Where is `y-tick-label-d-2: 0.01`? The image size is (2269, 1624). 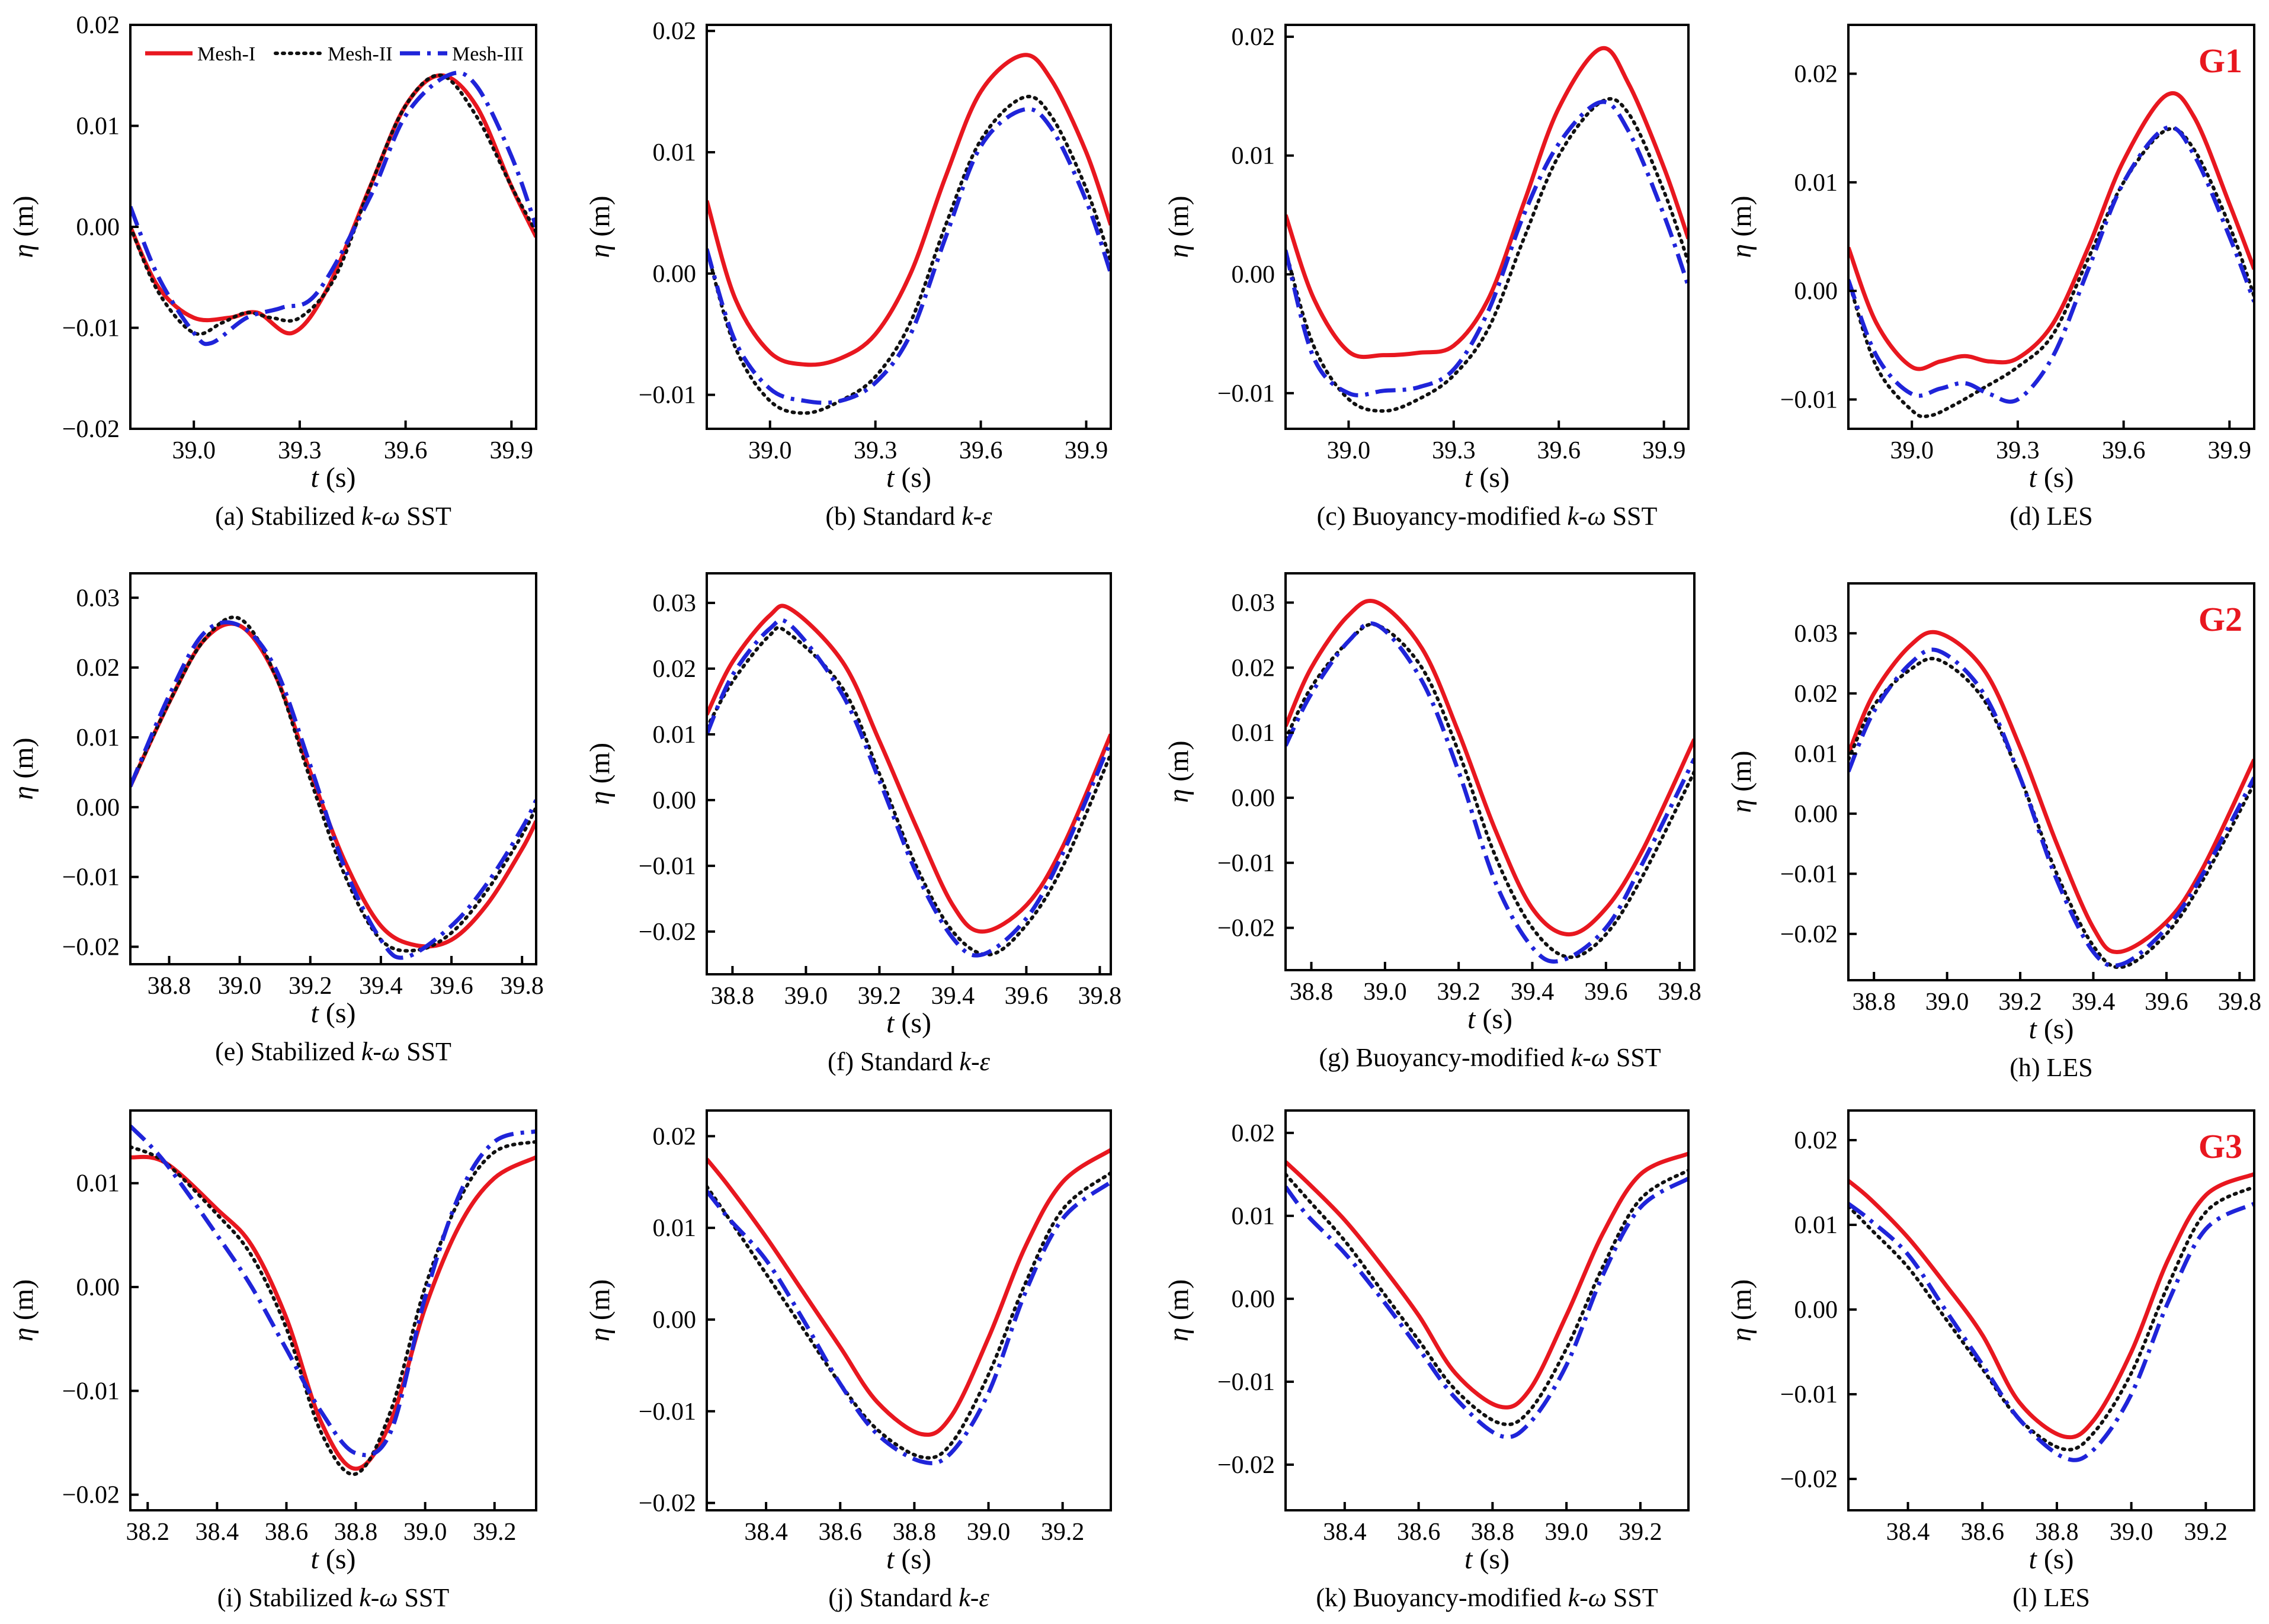
y-tick-label-d-2: 0.01 is located at coordinates (1816, 183).